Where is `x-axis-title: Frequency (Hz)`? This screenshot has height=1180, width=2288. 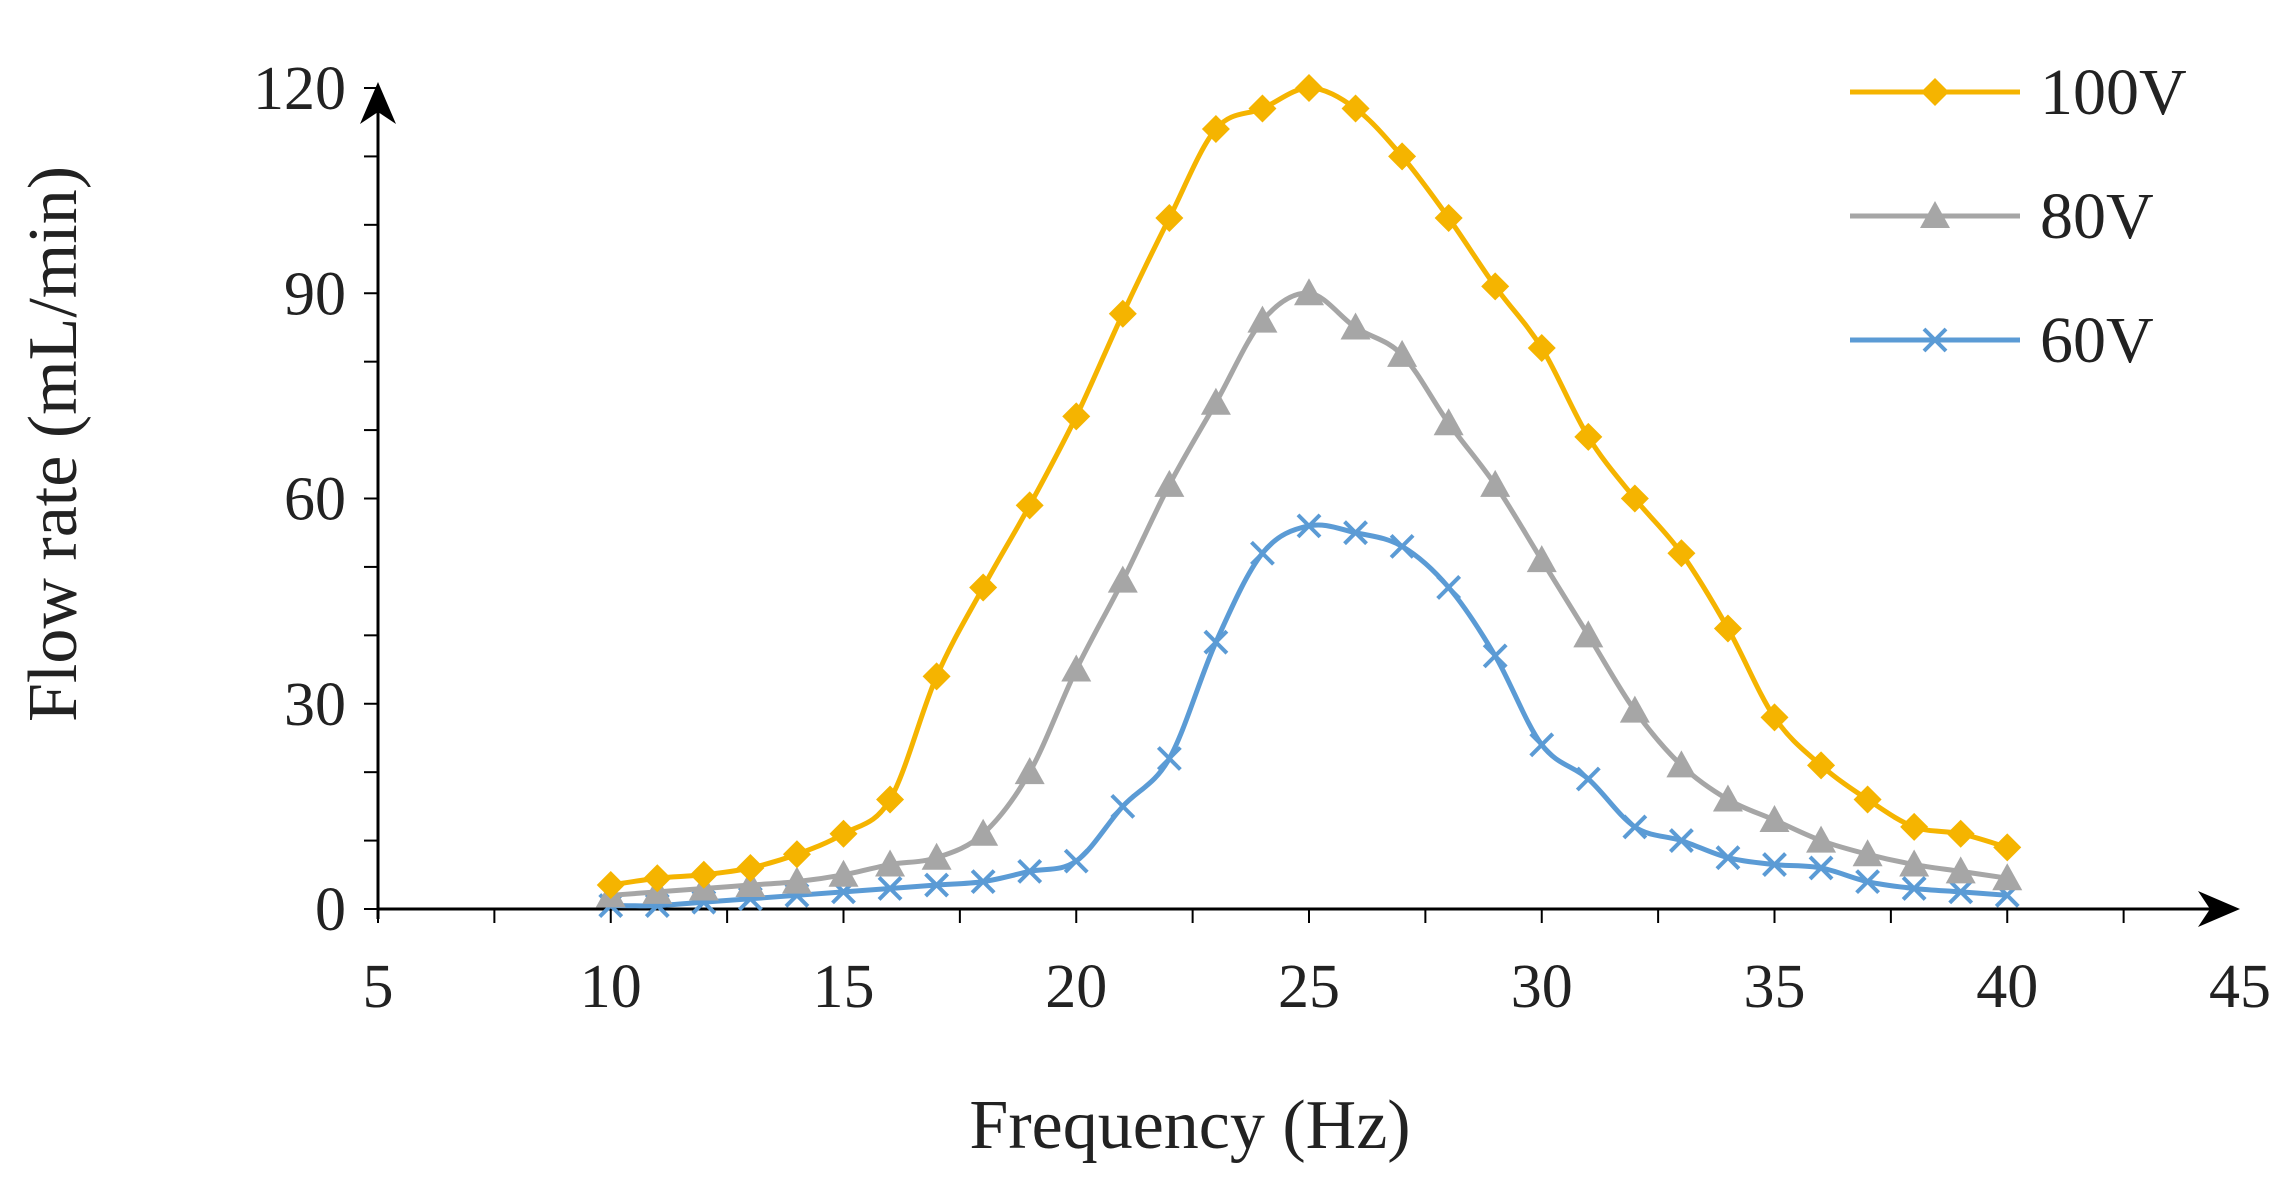
x-axis-title: Frequency (Hz) is located at coordinates (1189, 1125).